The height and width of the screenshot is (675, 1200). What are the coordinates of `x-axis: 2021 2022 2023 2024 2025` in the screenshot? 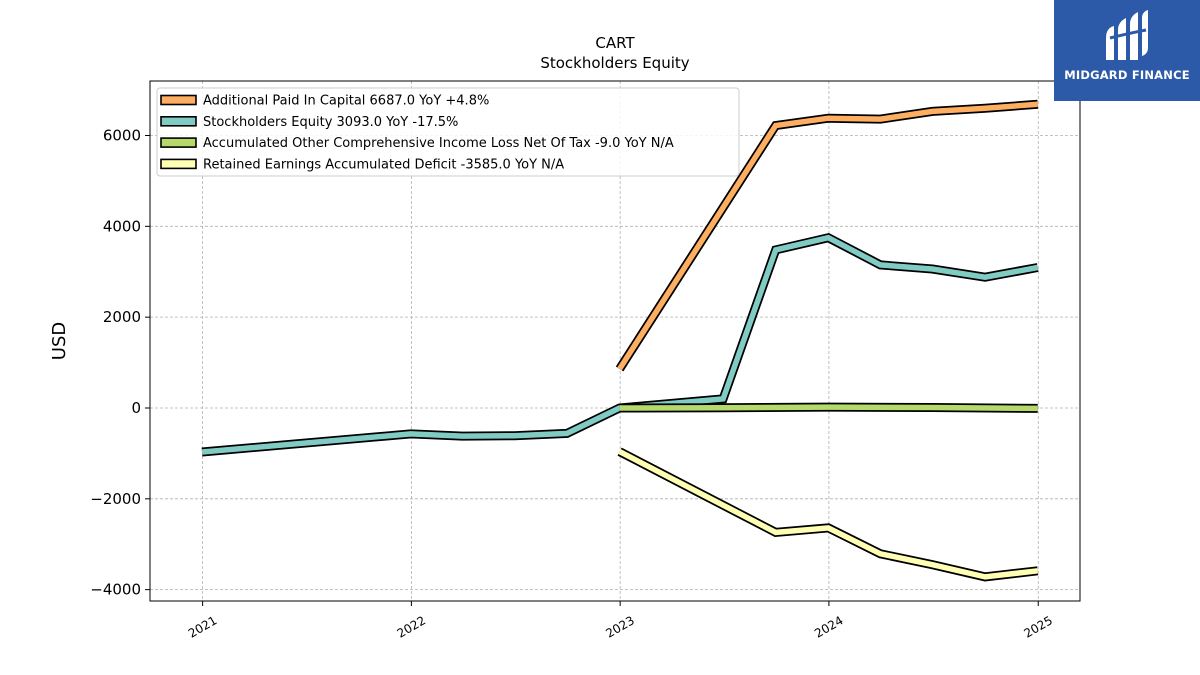 It's located at (620, 621).